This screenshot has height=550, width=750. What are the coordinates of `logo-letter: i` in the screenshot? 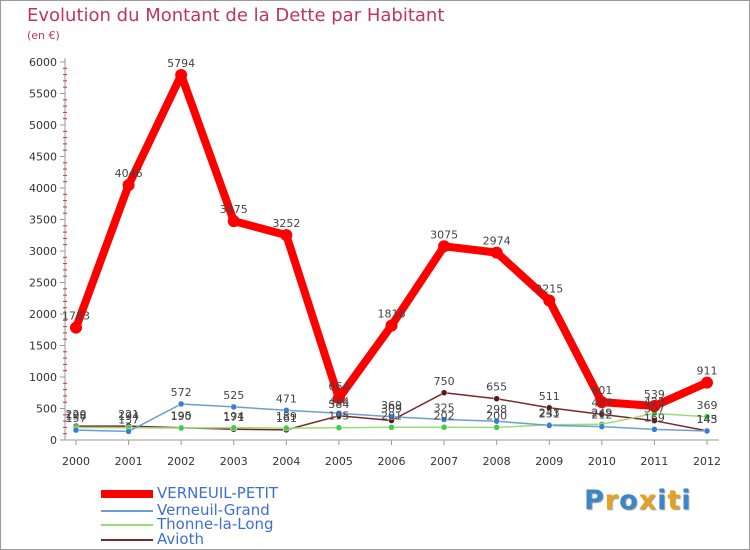 It's located at (662, 500).